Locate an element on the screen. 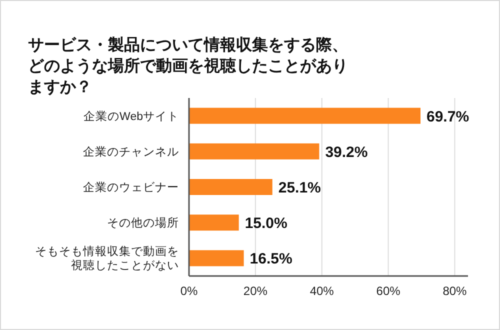 The width and height of the screenshot is (500, 330). data-label: 39.2% is located at coordinates (346, 152).